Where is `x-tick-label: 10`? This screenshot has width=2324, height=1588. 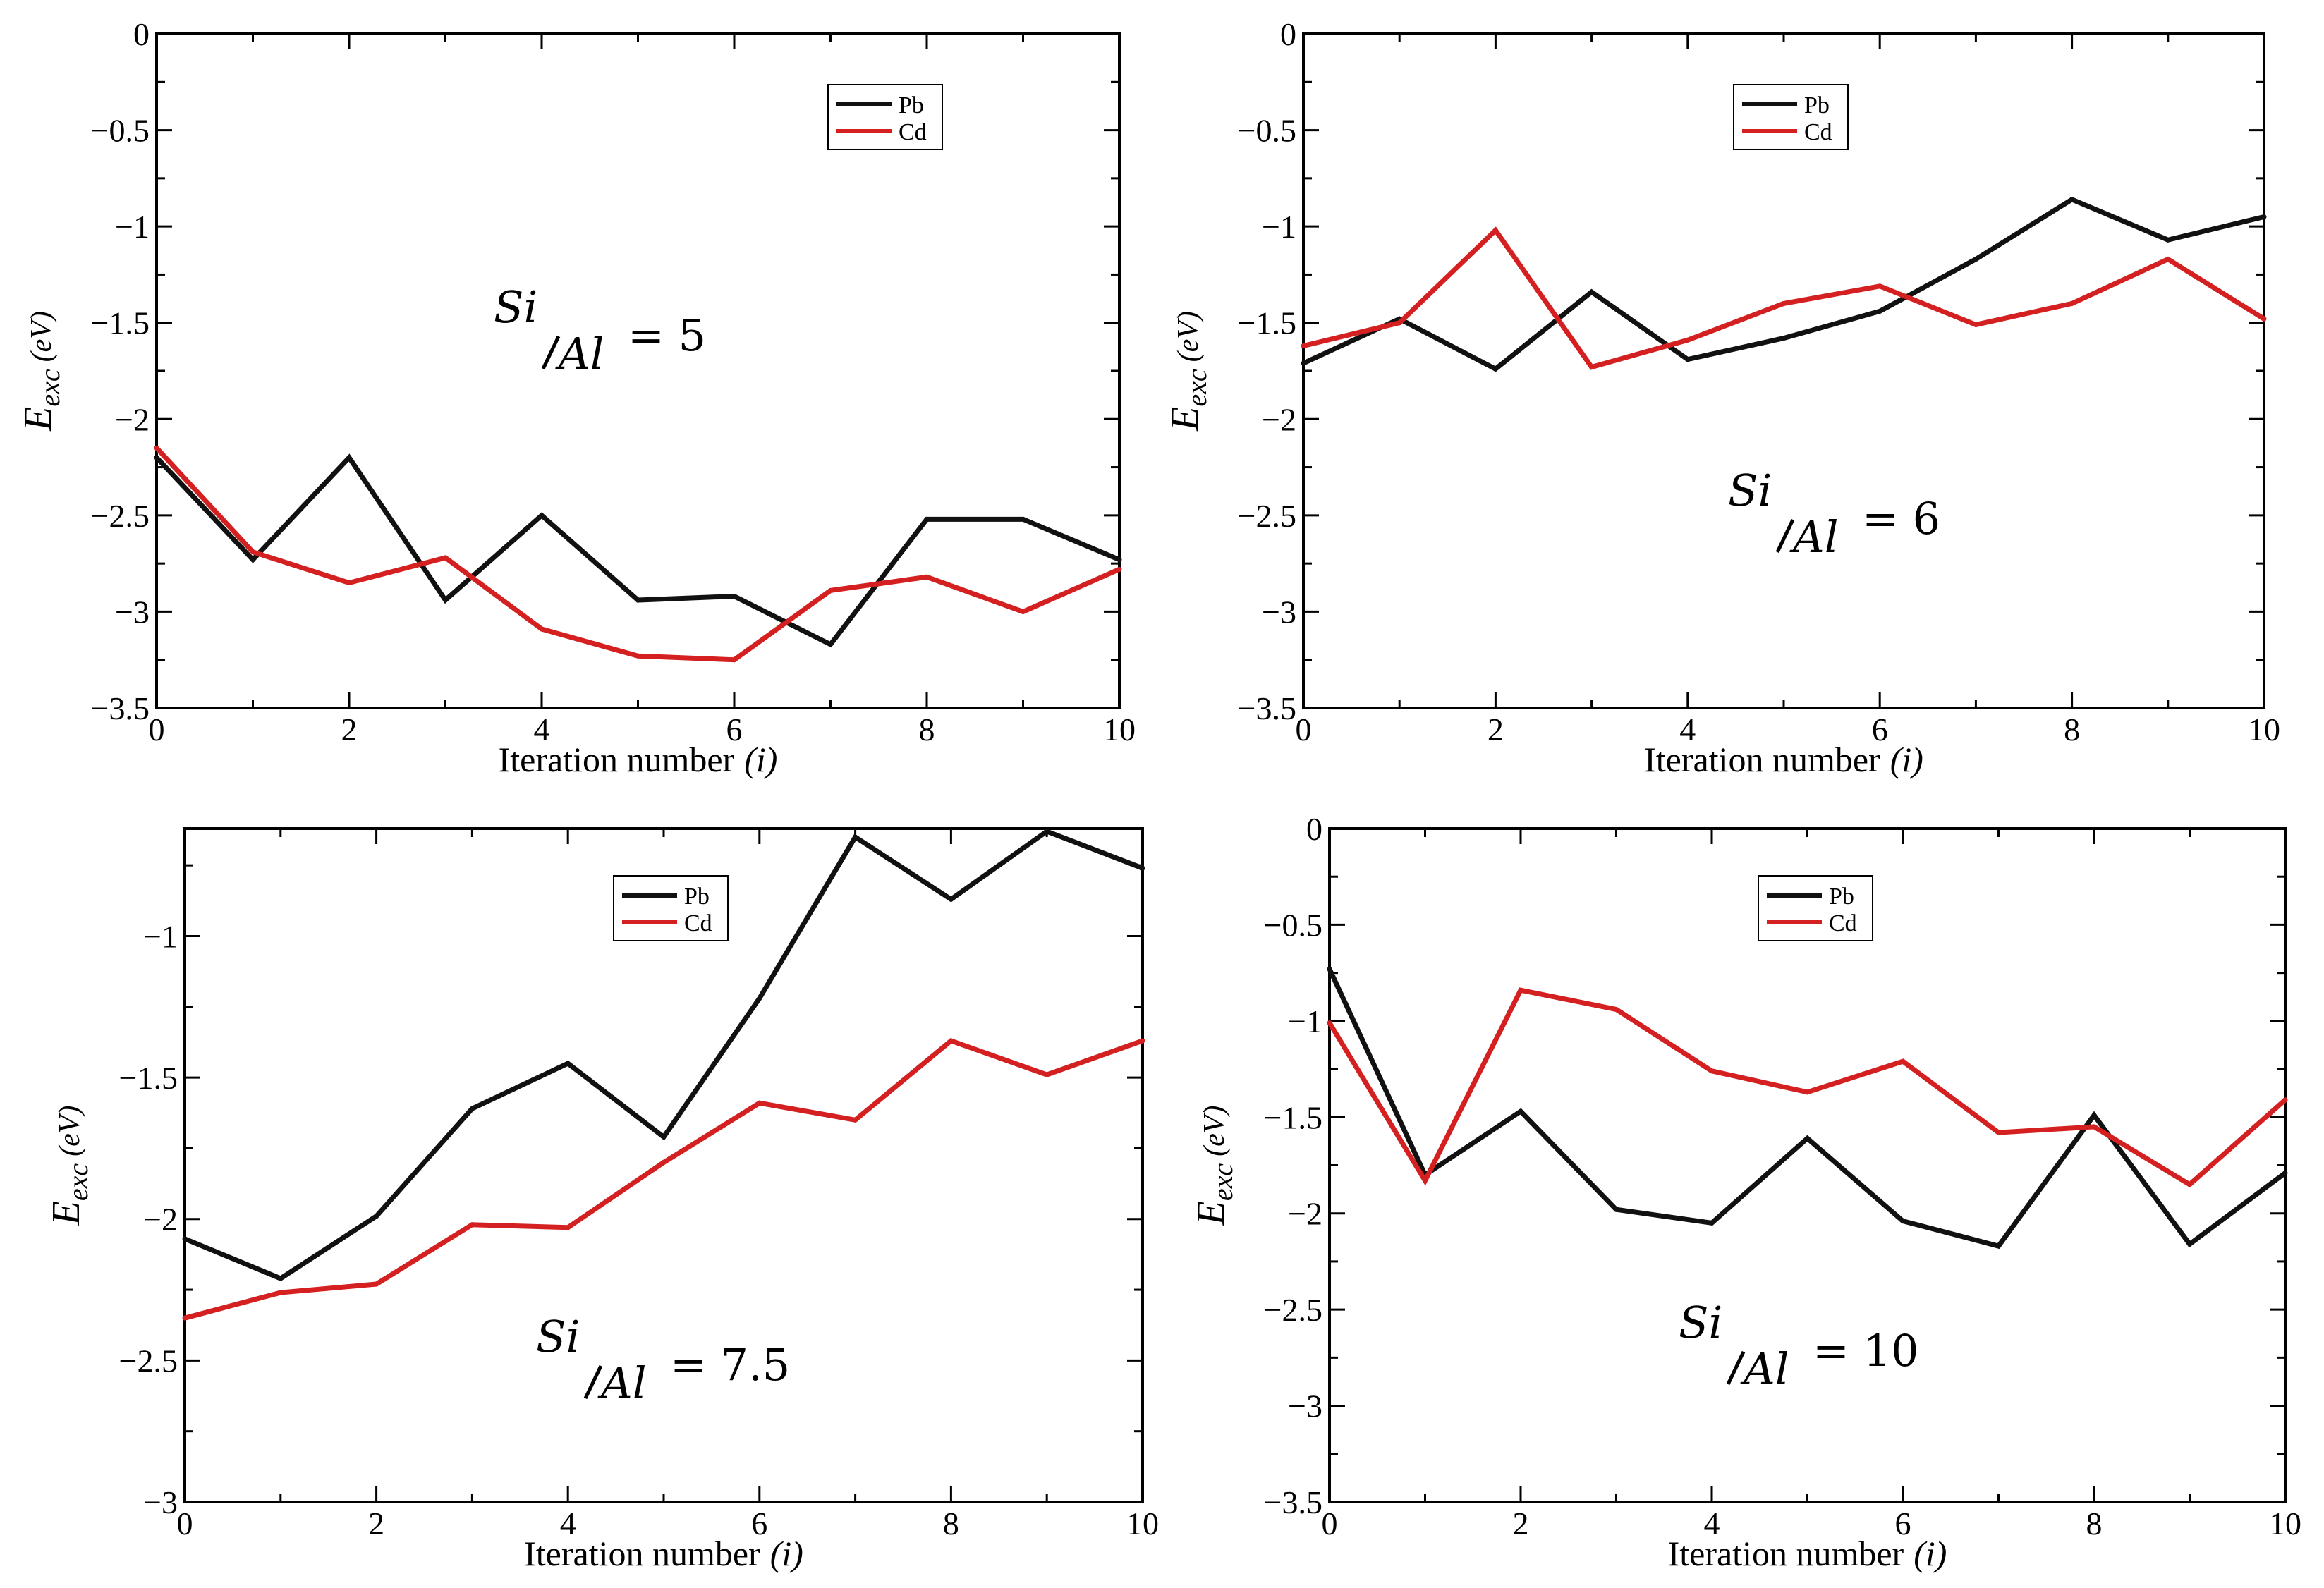
x-tick-label: 10 is located at coordinates (1142, 1523).